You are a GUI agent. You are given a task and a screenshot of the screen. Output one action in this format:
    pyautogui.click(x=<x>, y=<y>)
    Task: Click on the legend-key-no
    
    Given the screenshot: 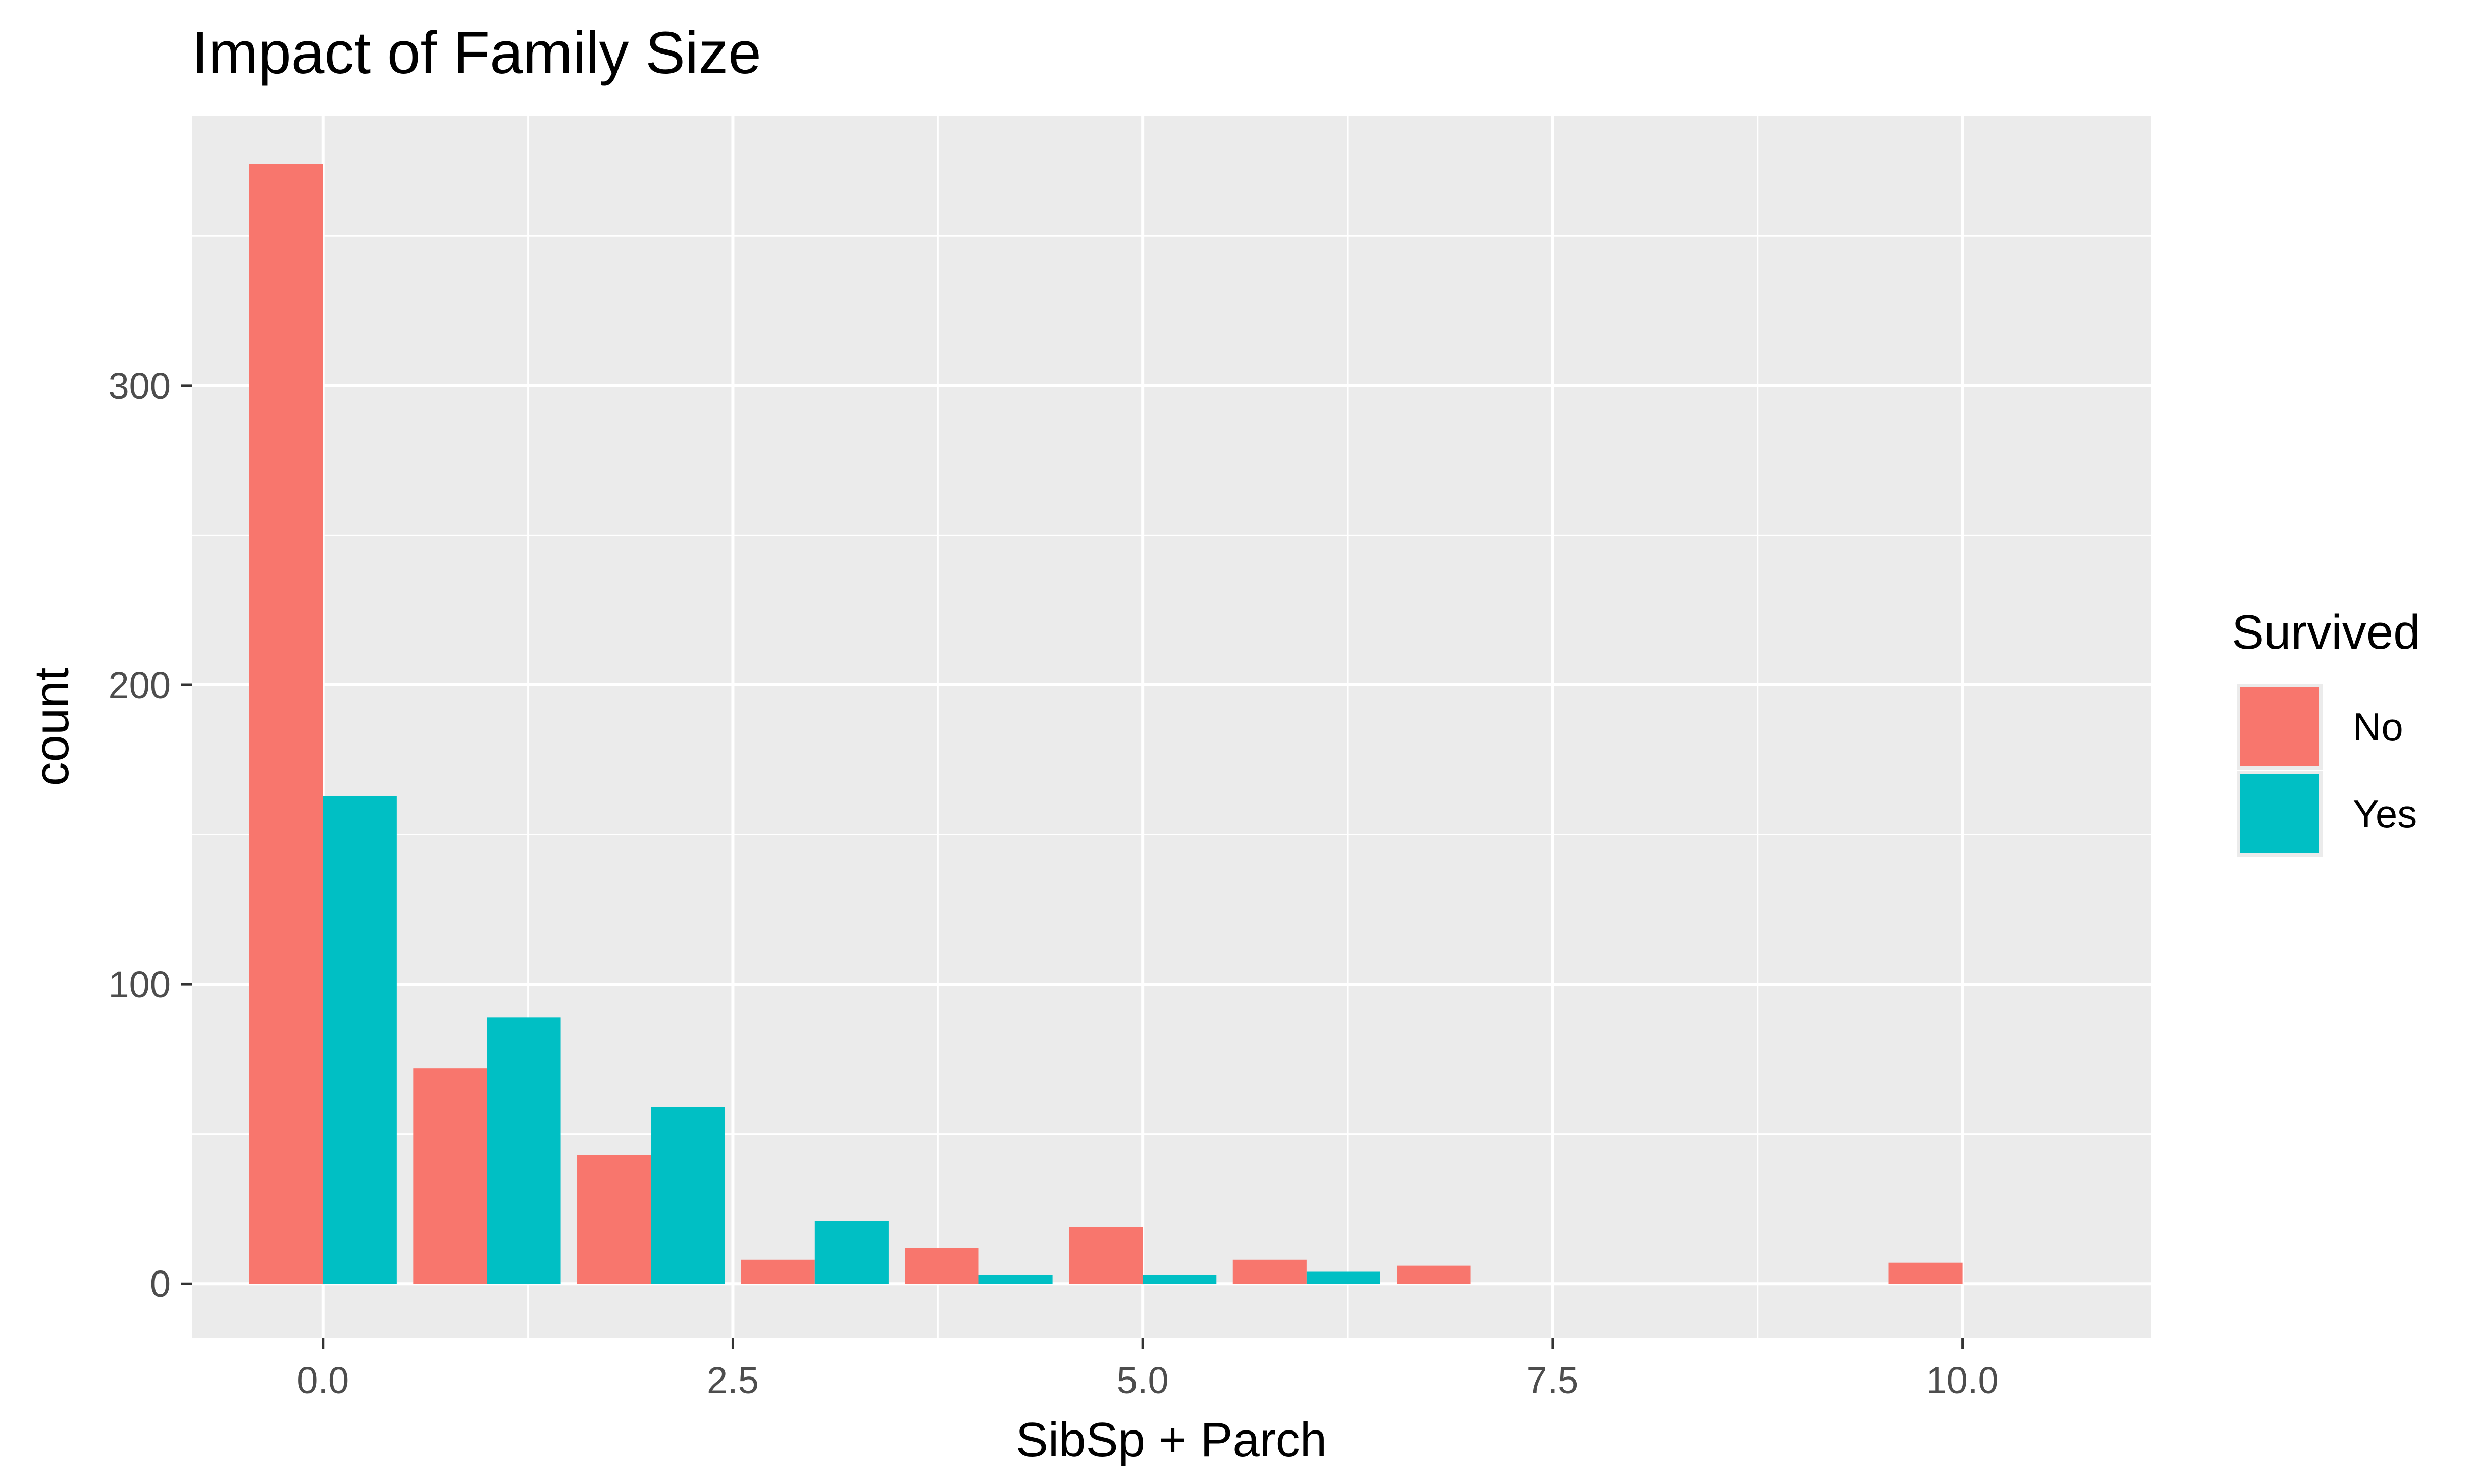 What is the action you would take?
    pyautogui.click(x=2279, y=726)
    